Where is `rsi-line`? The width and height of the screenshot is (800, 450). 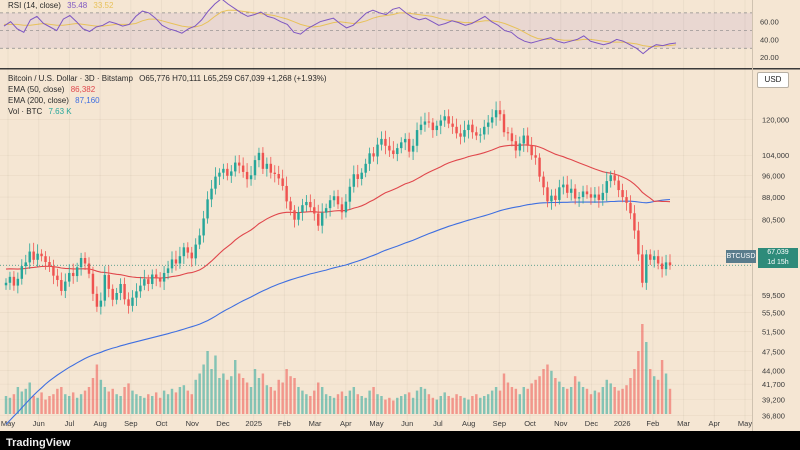 rsi-line is located at coordinates (340, 27).